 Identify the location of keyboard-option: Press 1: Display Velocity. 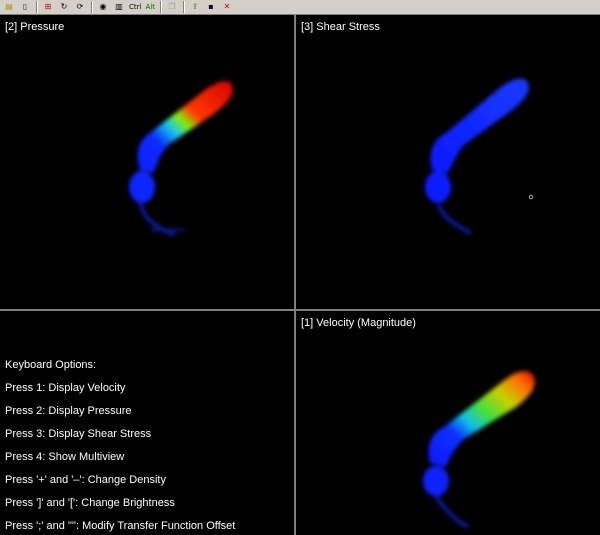
(65, 388).